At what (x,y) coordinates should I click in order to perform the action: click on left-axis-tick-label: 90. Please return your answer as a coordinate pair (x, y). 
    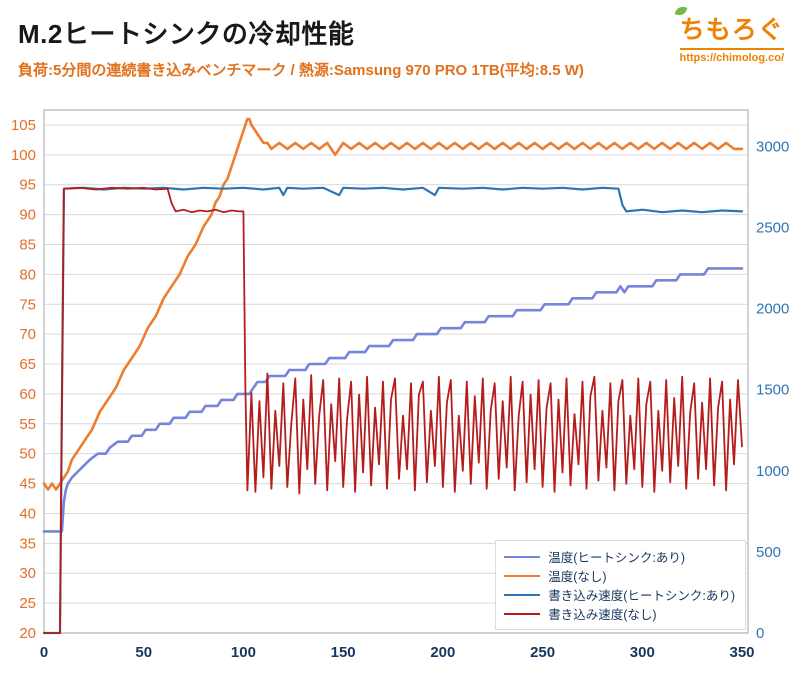
    Looking at the image, I should click on (27, 215).